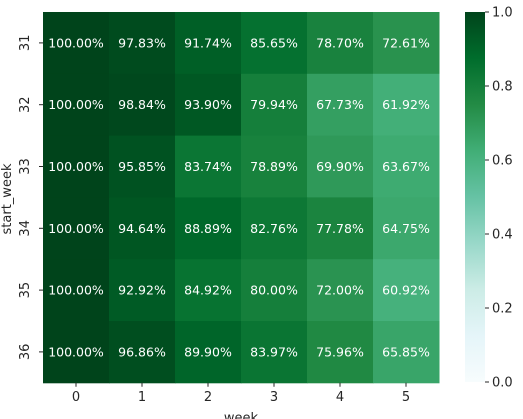 The width and height of the screenshot is (523, 419). I want to click on colorbar, so click(475, 197).